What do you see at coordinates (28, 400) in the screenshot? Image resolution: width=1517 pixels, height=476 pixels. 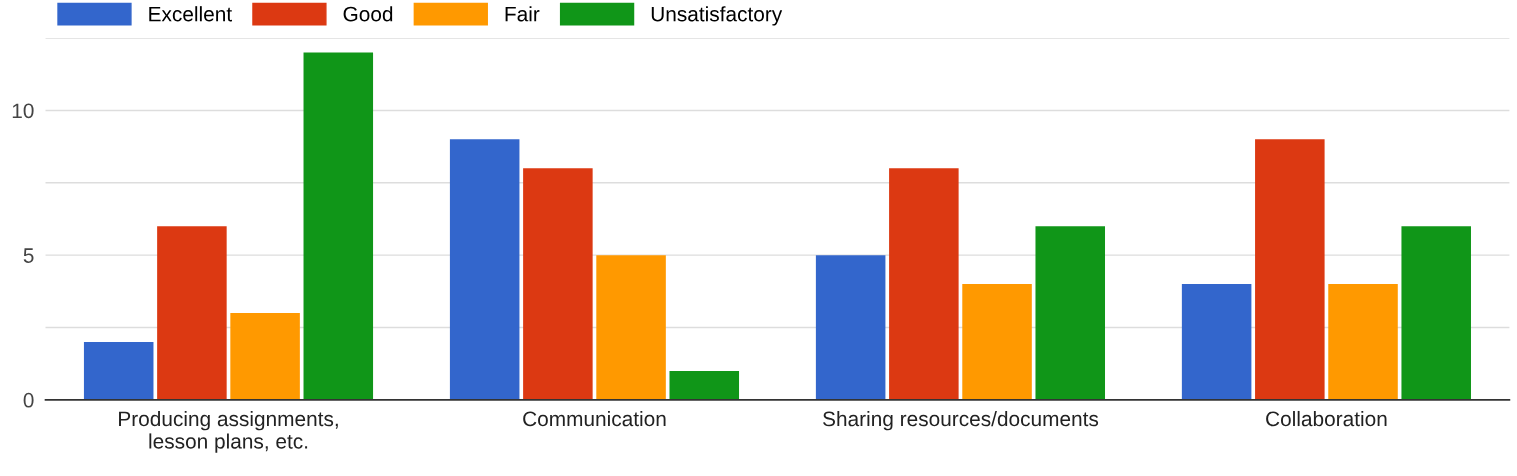 I see `y-tick-label: 0` at bounding box center [28, 400].